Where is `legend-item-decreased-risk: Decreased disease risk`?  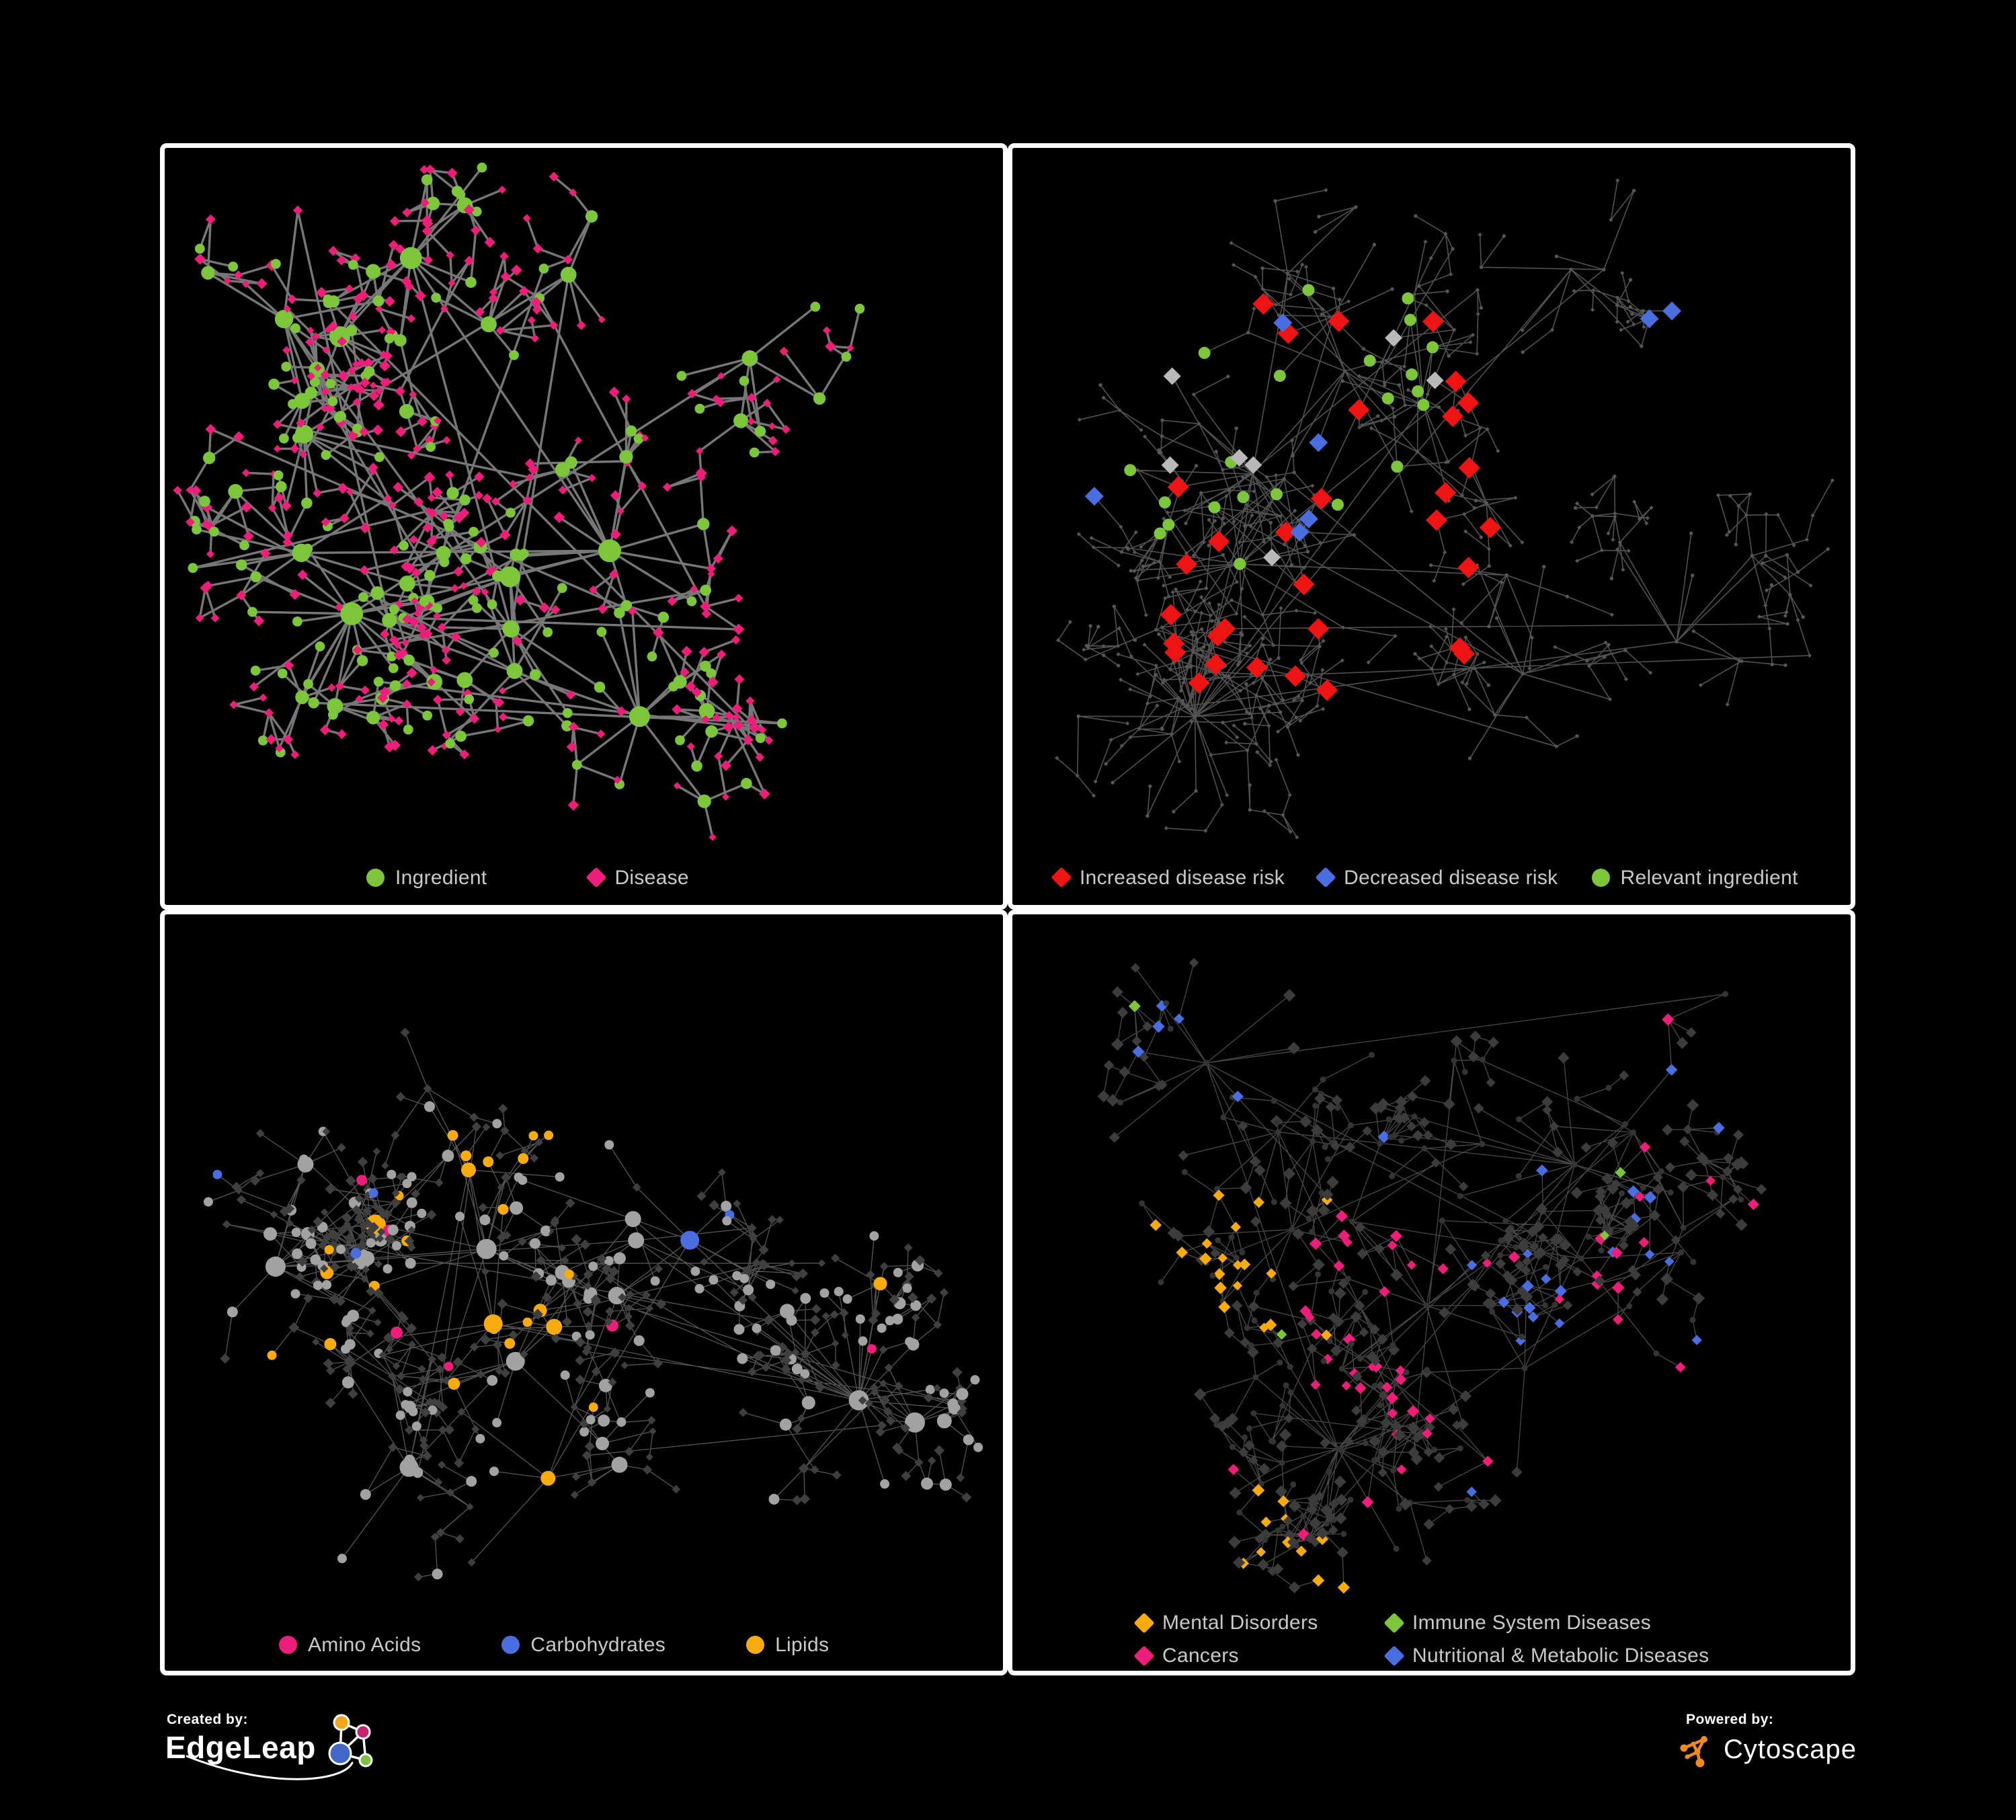 legend-item-decreased-risk: Decreased disease risk is located at coordinates (1436, 877).